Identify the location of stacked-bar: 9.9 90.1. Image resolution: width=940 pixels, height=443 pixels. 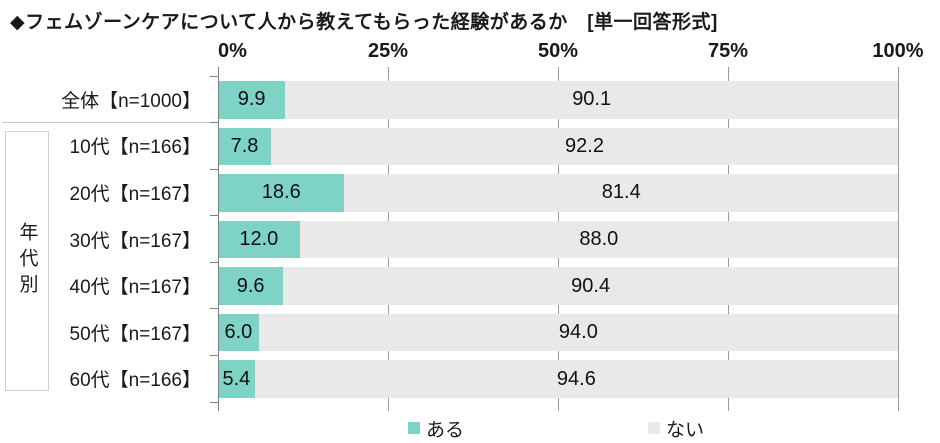
(558, 100).